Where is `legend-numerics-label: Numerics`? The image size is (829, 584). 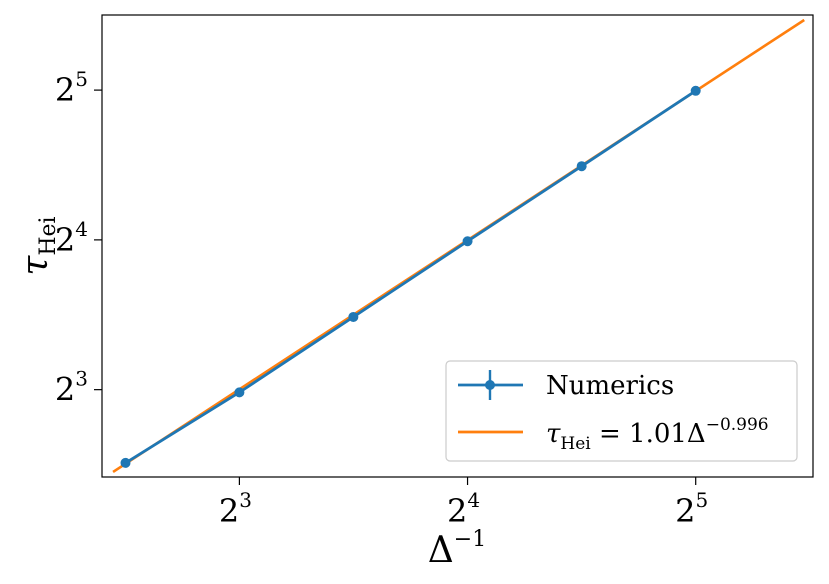 legend-numerics-label: Numerics is located at coordinates (610, 386).